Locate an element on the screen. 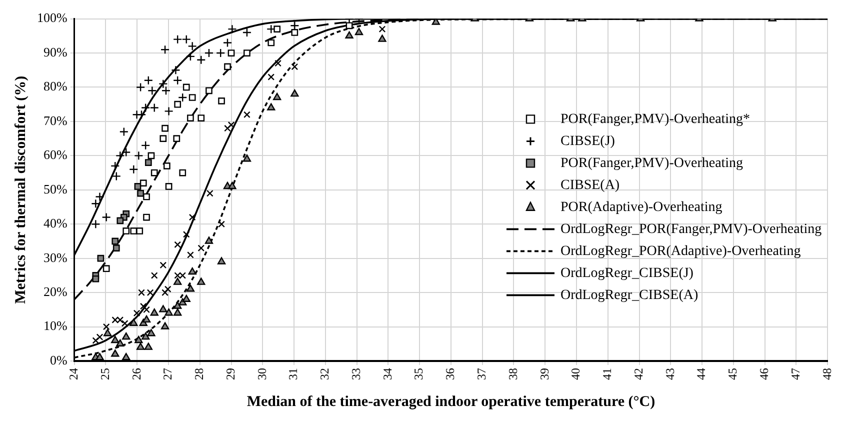  x-tick-label: 41 is located at coordinates (607, 374).